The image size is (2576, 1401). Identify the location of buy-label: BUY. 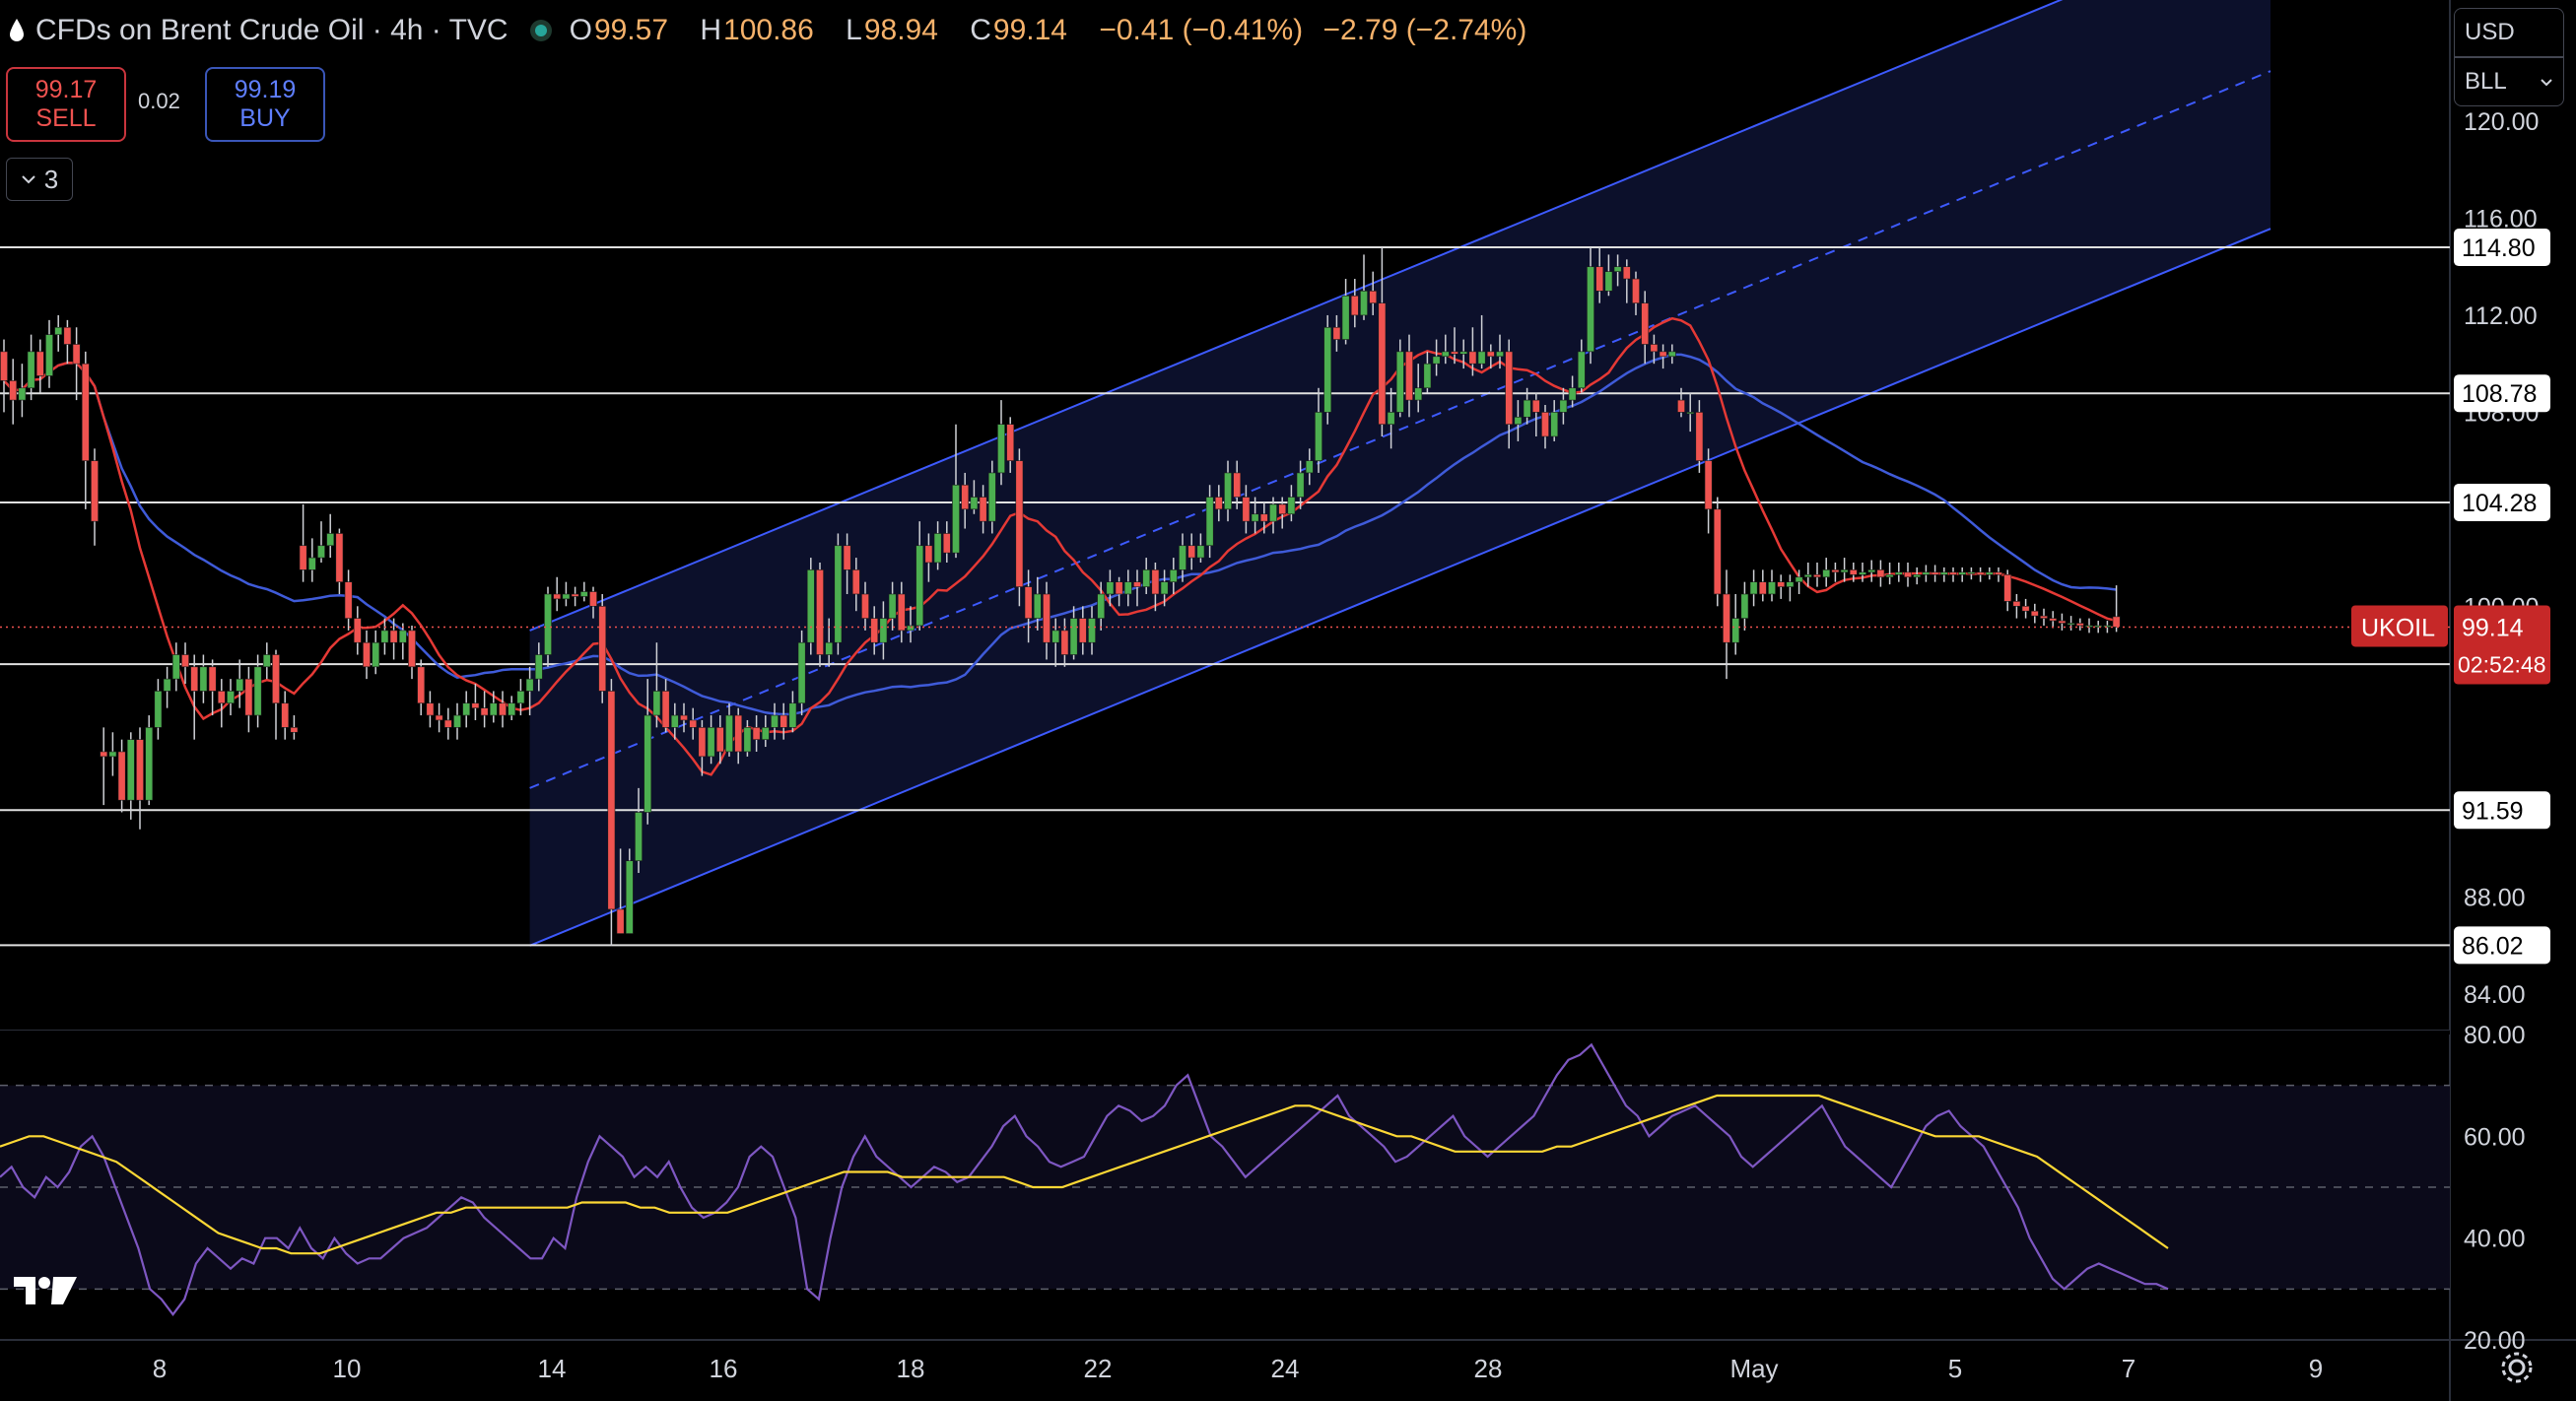
(265, 118).